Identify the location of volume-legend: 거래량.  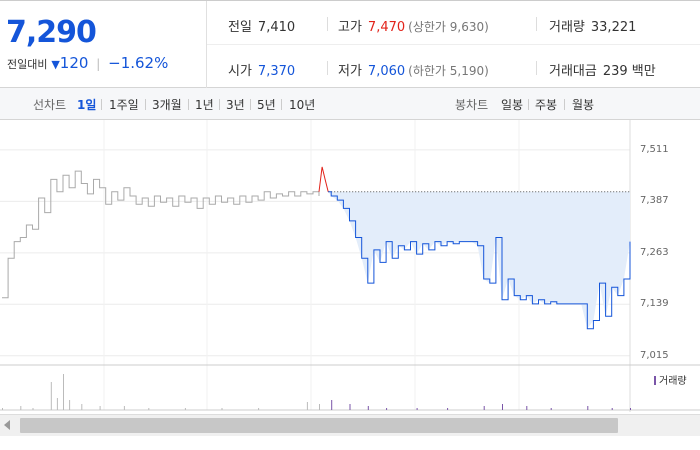
(670, 379).